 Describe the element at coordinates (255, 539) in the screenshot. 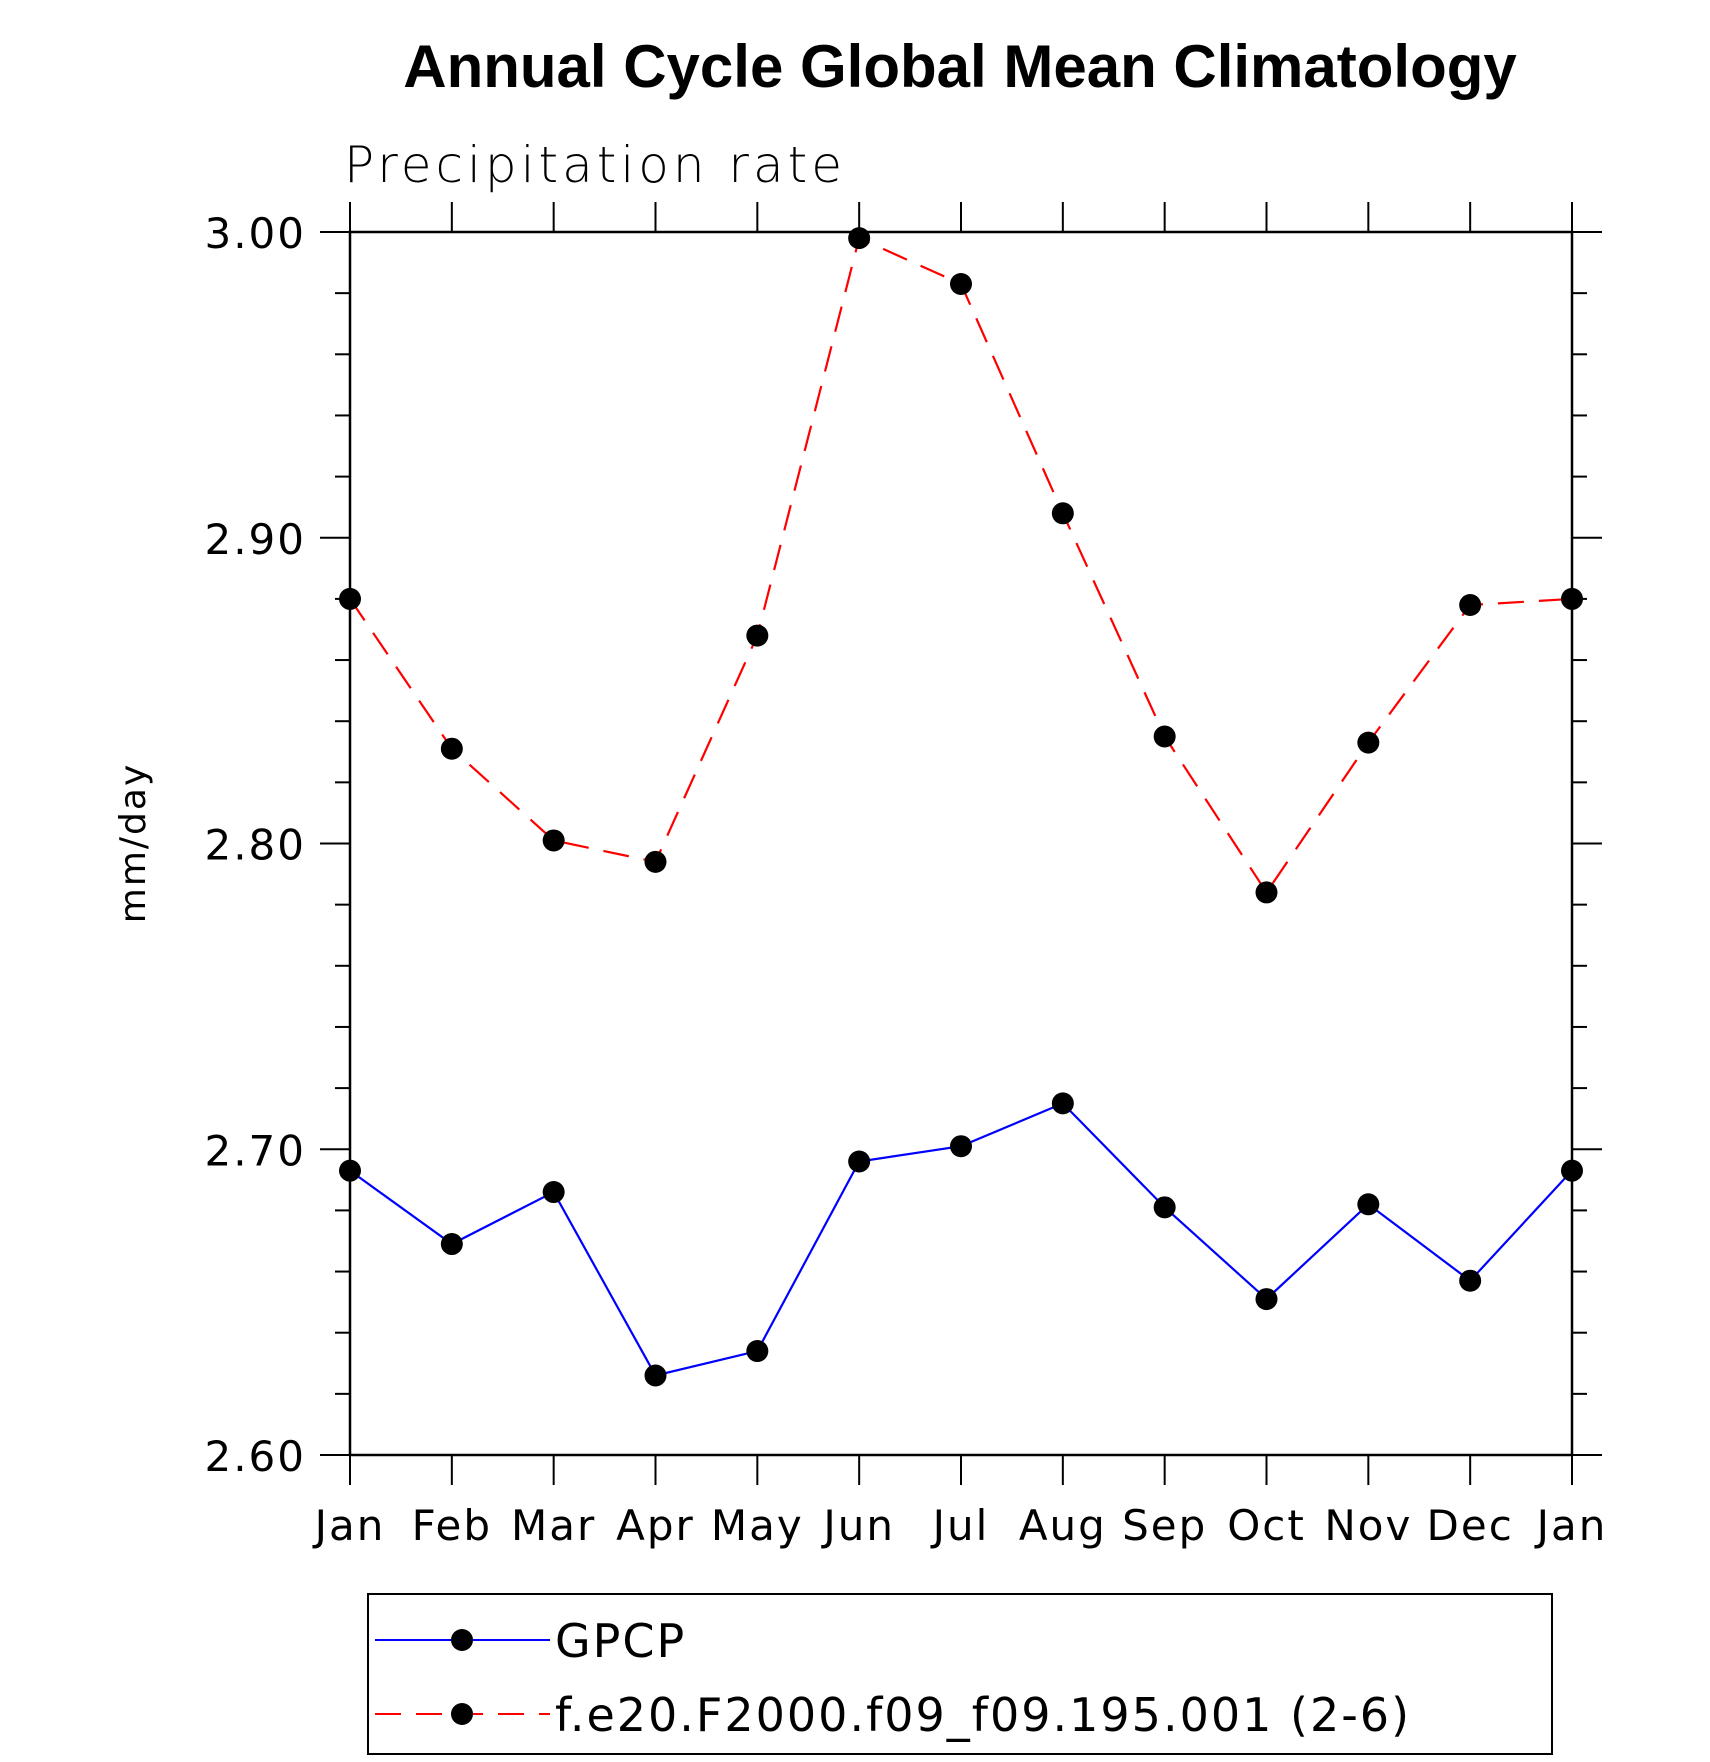

I see `y-tick-label: 2.90` at that location.